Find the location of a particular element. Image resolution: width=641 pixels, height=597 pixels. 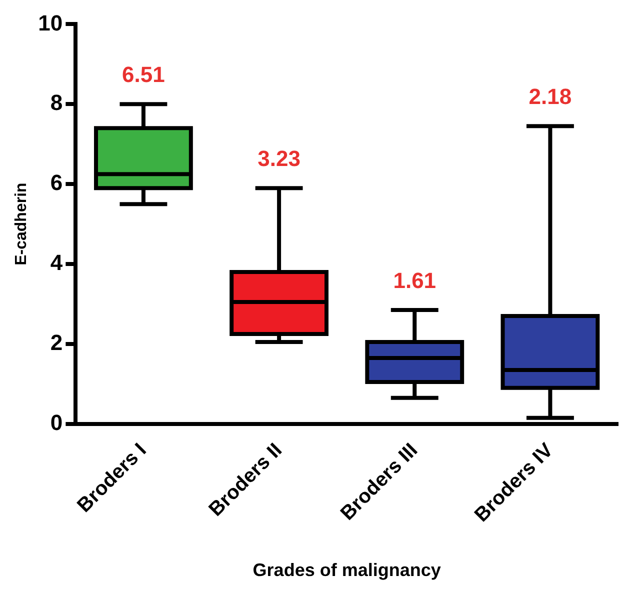

y-tick-label: 4 is located at coordinates (57, 263).